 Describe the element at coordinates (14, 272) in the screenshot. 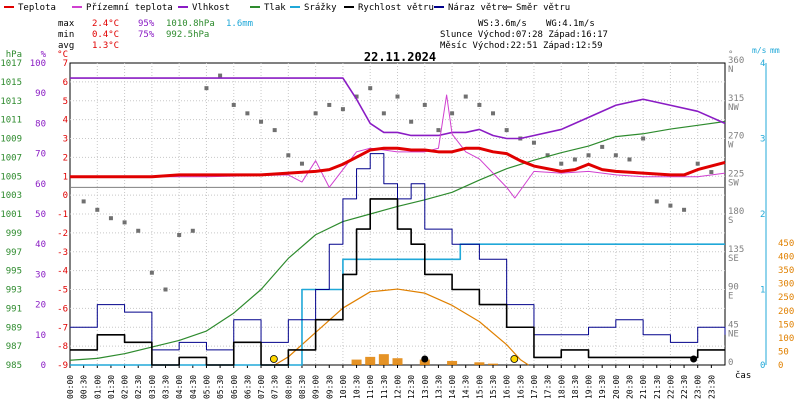

I see `hpa-tick-11: 995` at that location.